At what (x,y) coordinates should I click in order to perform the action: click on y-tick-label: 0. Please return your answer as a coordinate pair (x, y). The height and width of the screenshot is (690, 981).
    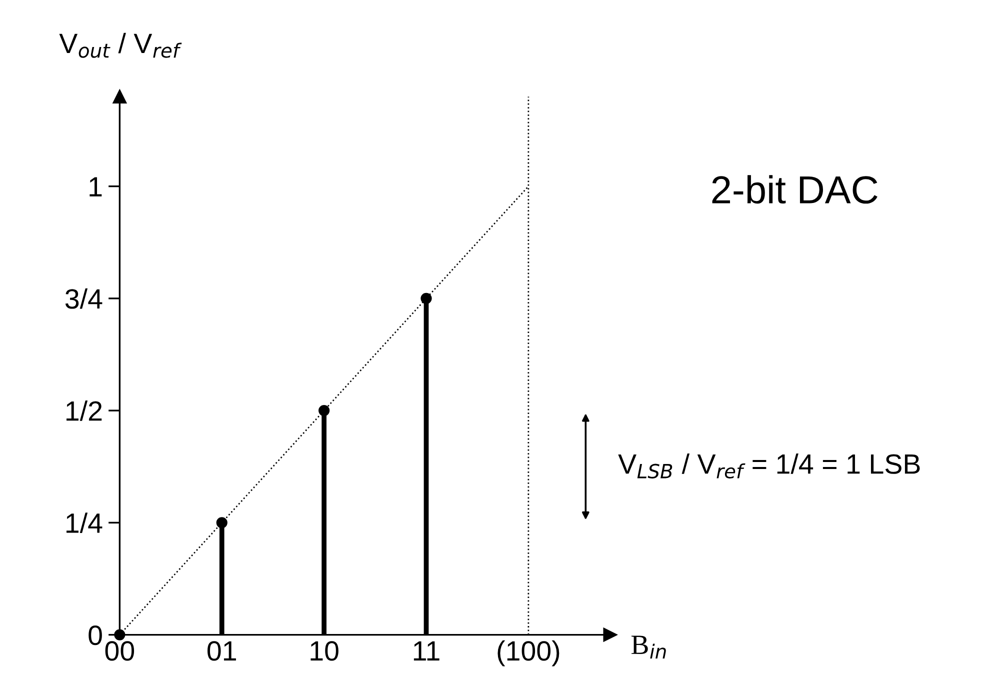
    Looking at the image, I should click on (95, 635).